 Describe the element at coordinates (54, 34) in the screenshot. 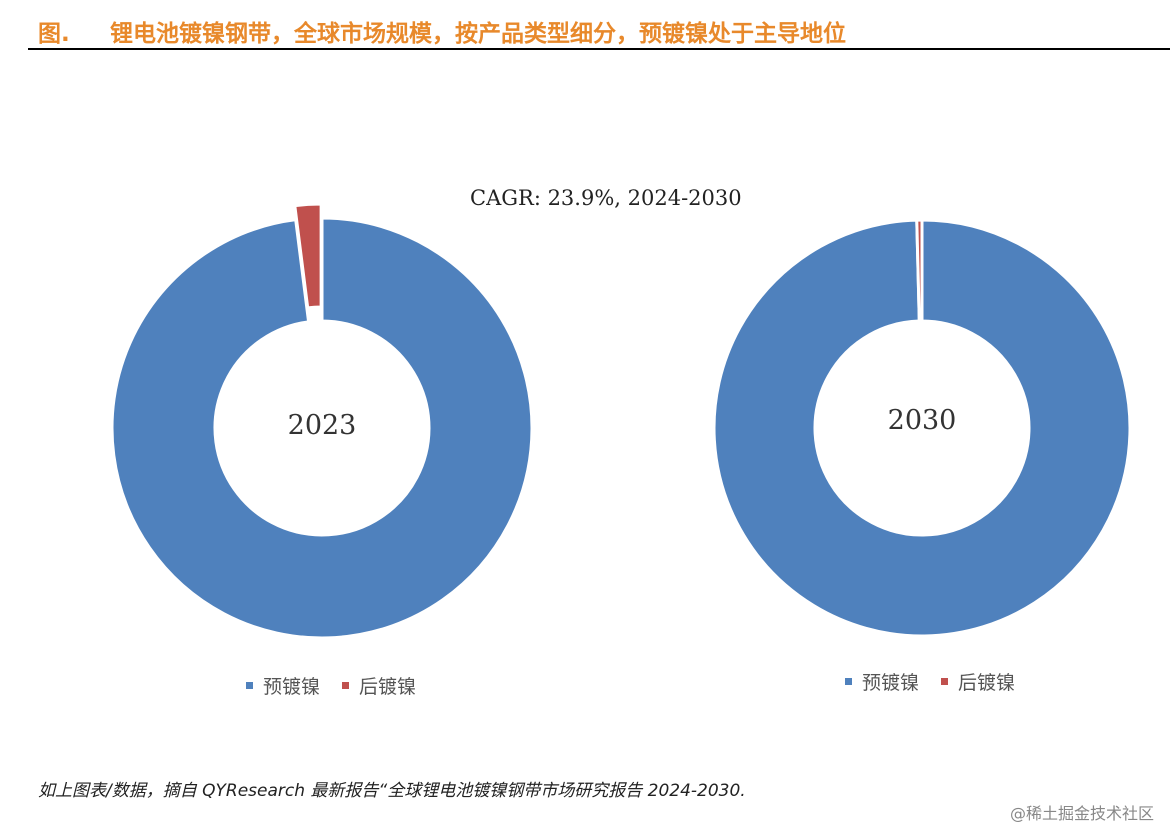

I see `figure-label: 图.` at that location.